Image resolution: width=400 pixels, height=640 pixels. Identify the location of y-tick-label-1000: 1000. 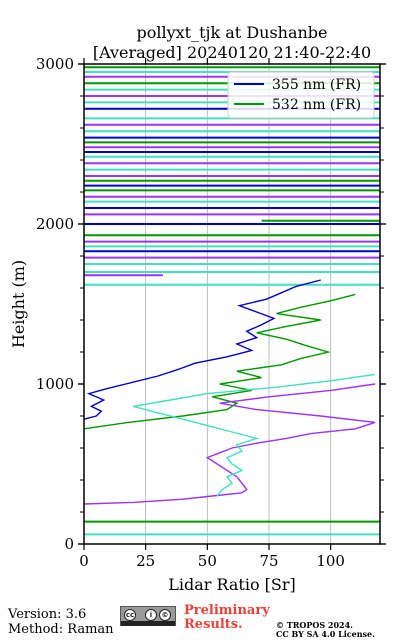
(55, 384).